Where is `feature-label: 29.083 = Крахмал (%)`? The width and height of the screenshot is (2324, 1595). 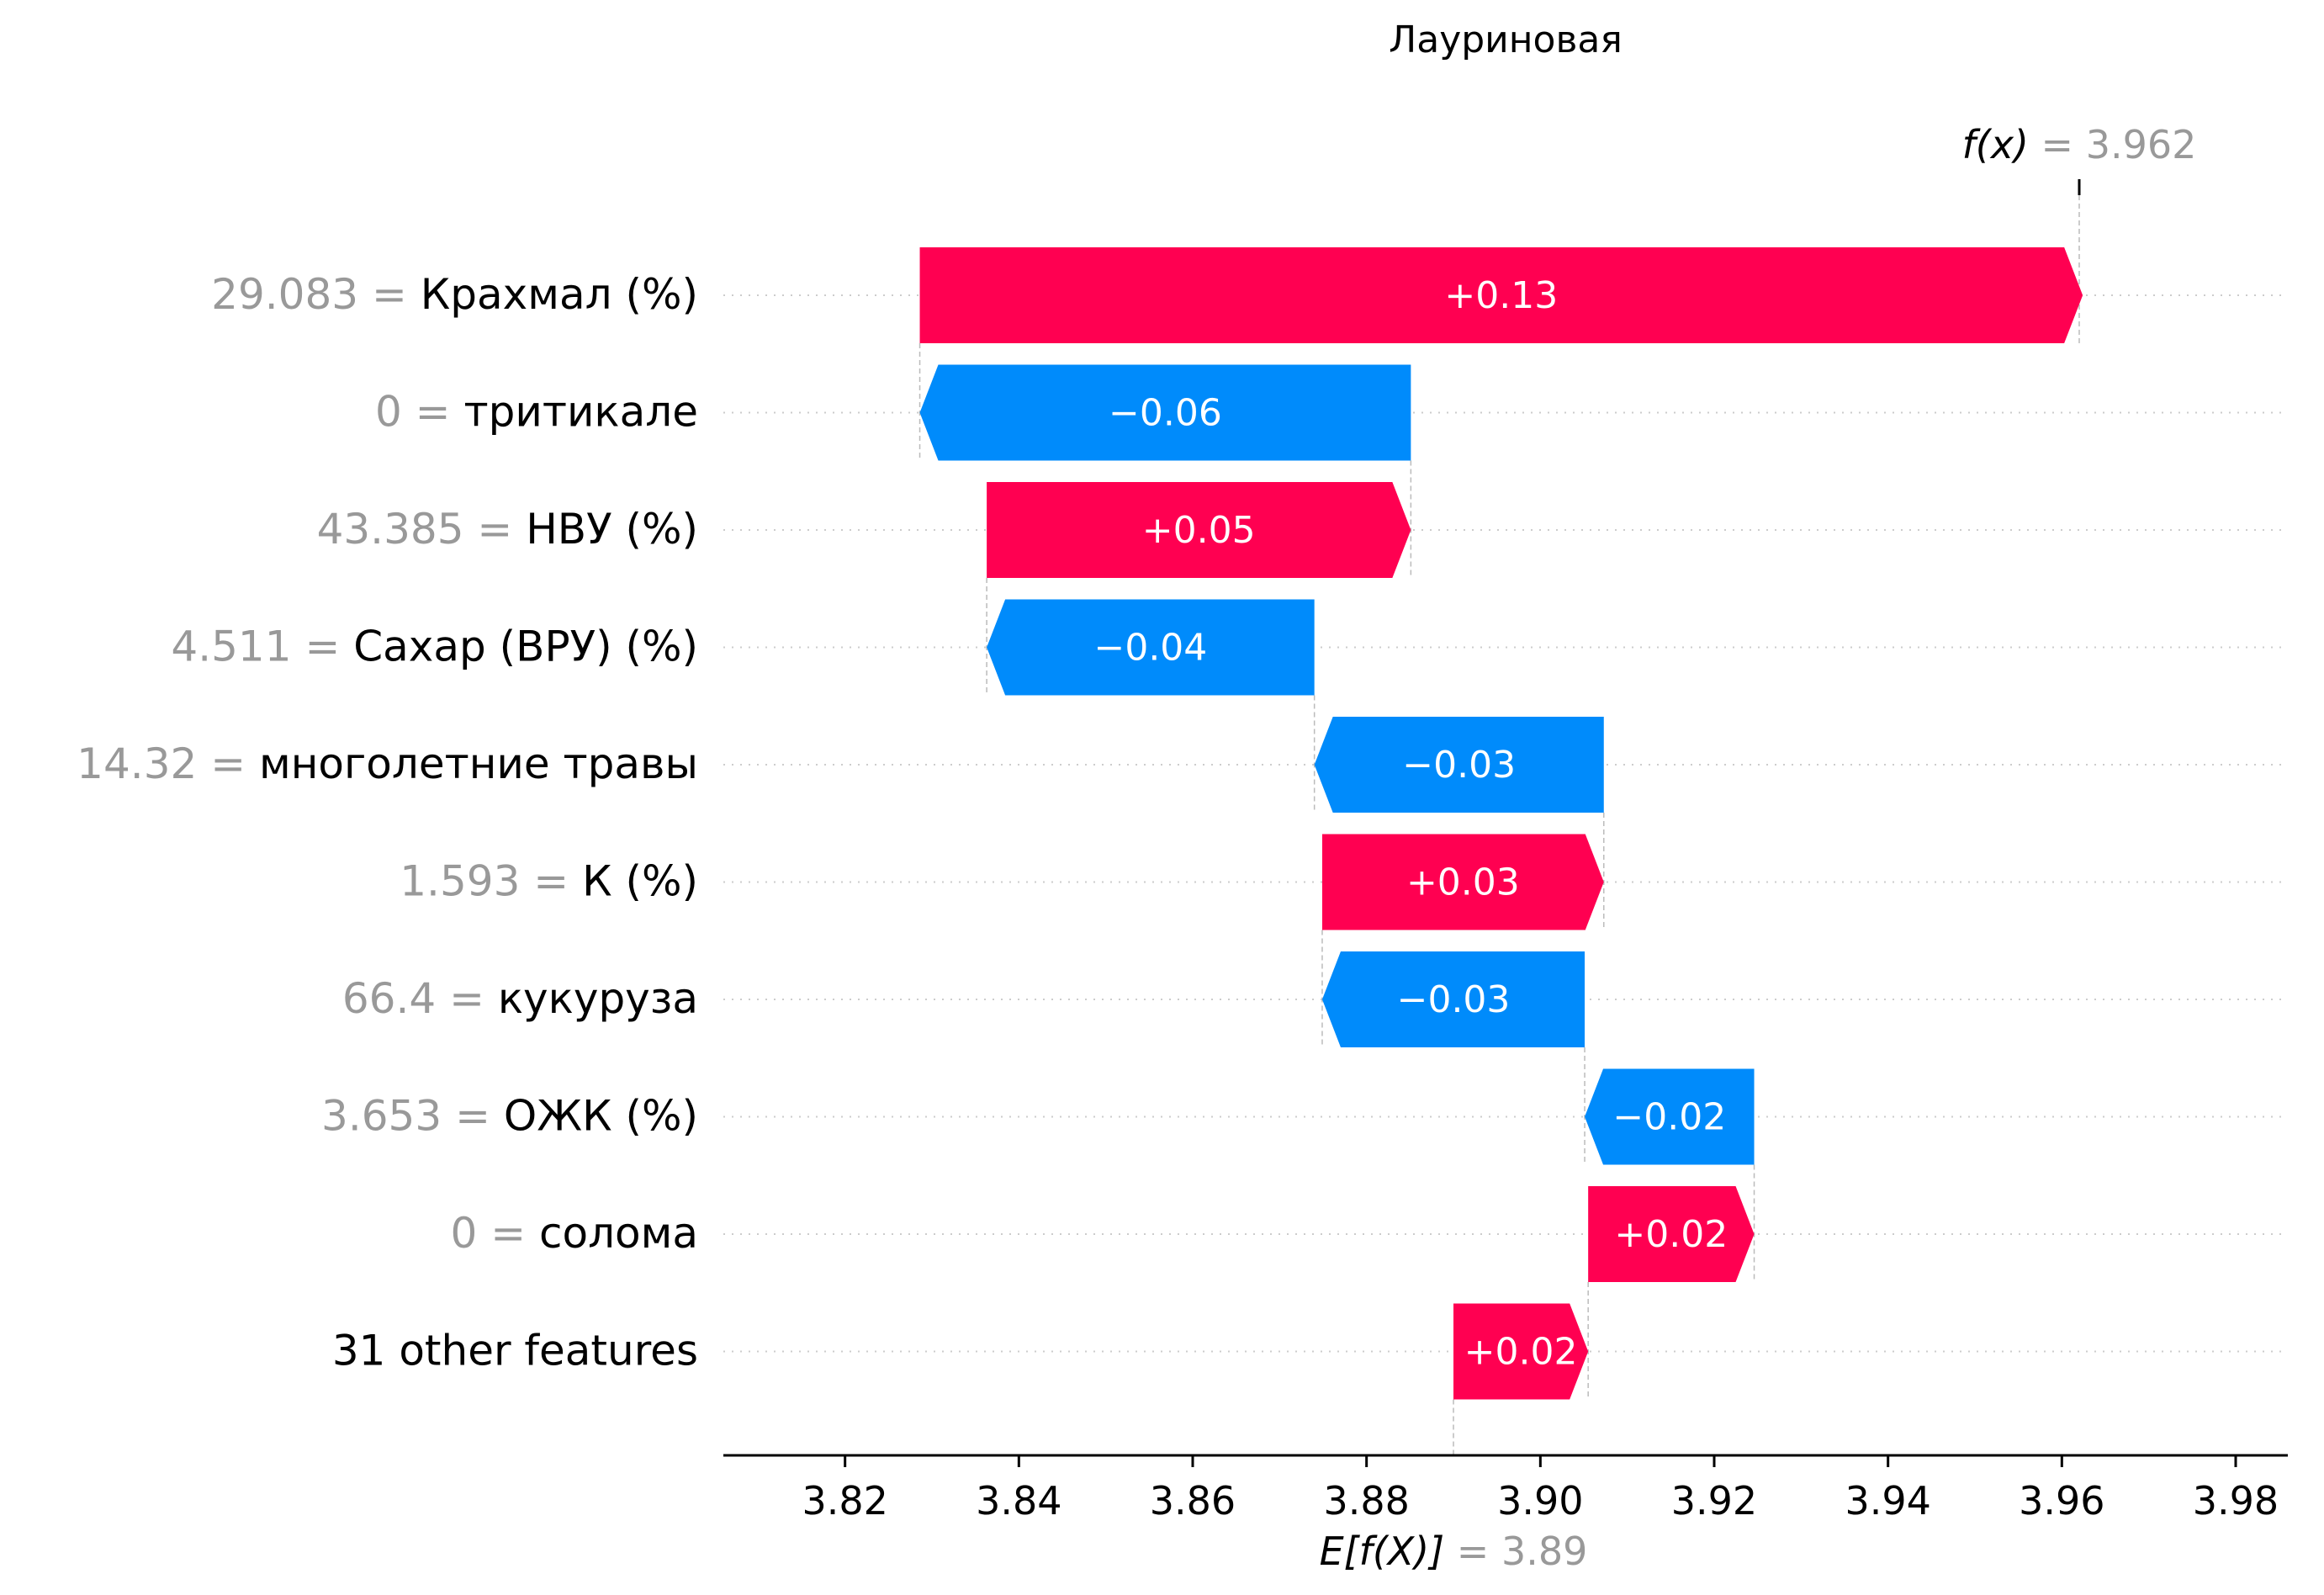 feature-label: 29.083 = Крахмал (%) is located at coordinates (455, 294).